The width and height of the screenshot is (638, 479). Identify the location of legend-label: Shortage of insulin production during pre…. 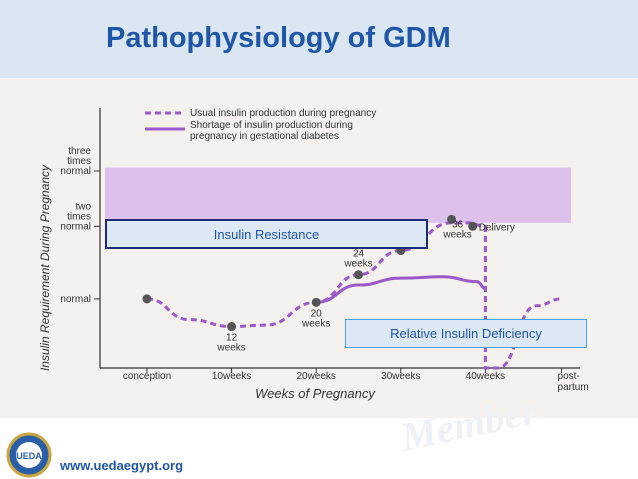
(271, 131).